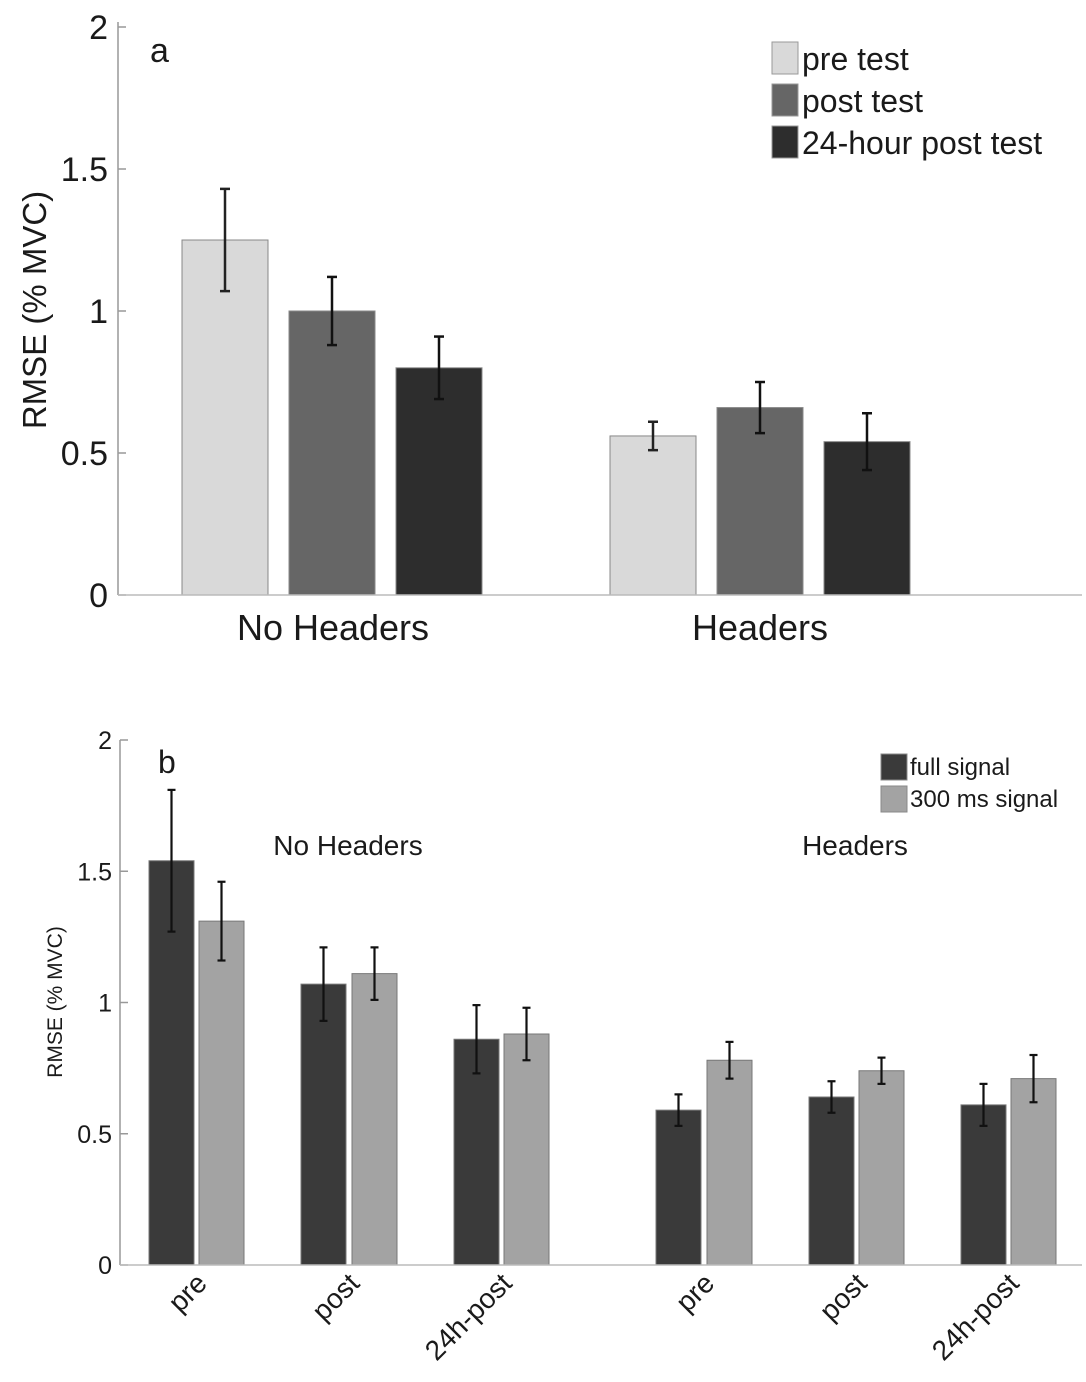 This screenshot has height=1382, width=1086. What do you see at coordinates (862, 101) in the screenshot?
I see `legend-label: post test` at bounding box center [862, 101].